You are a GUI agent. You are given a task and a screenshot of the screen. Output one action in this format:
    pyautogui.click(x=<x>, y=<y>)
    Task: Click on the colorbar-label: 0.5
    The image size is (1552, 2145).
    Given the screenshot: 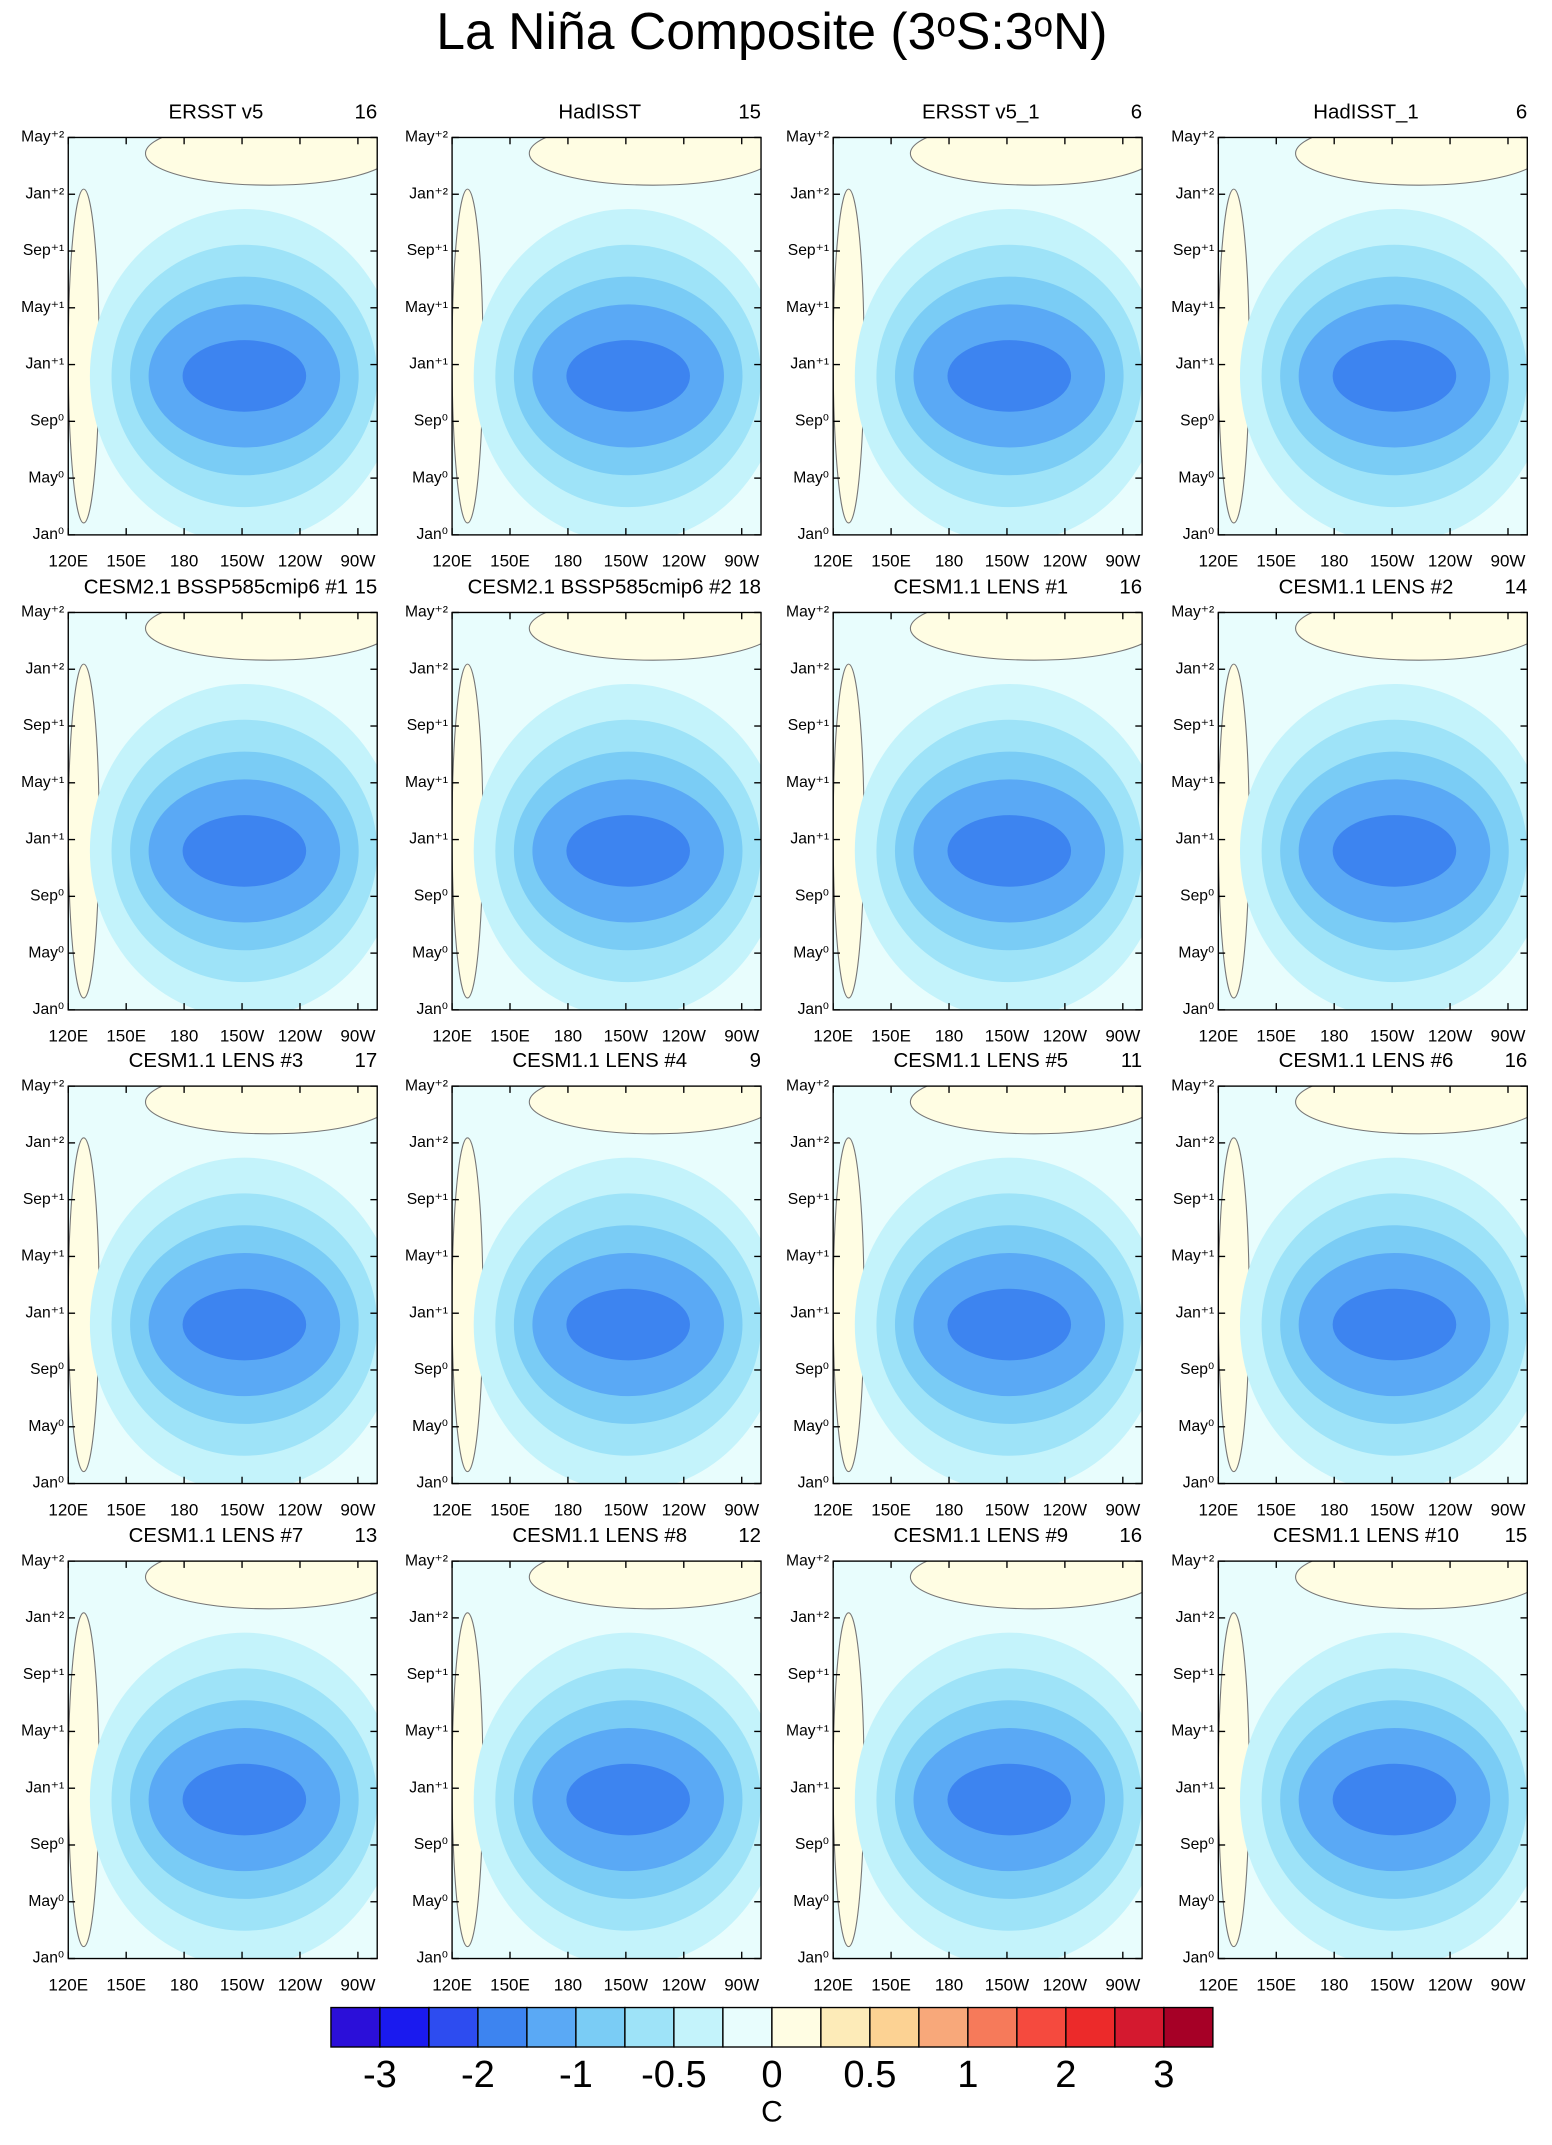 What is the action you would take?
    pyautogui.click(x=869, y=2075)
    